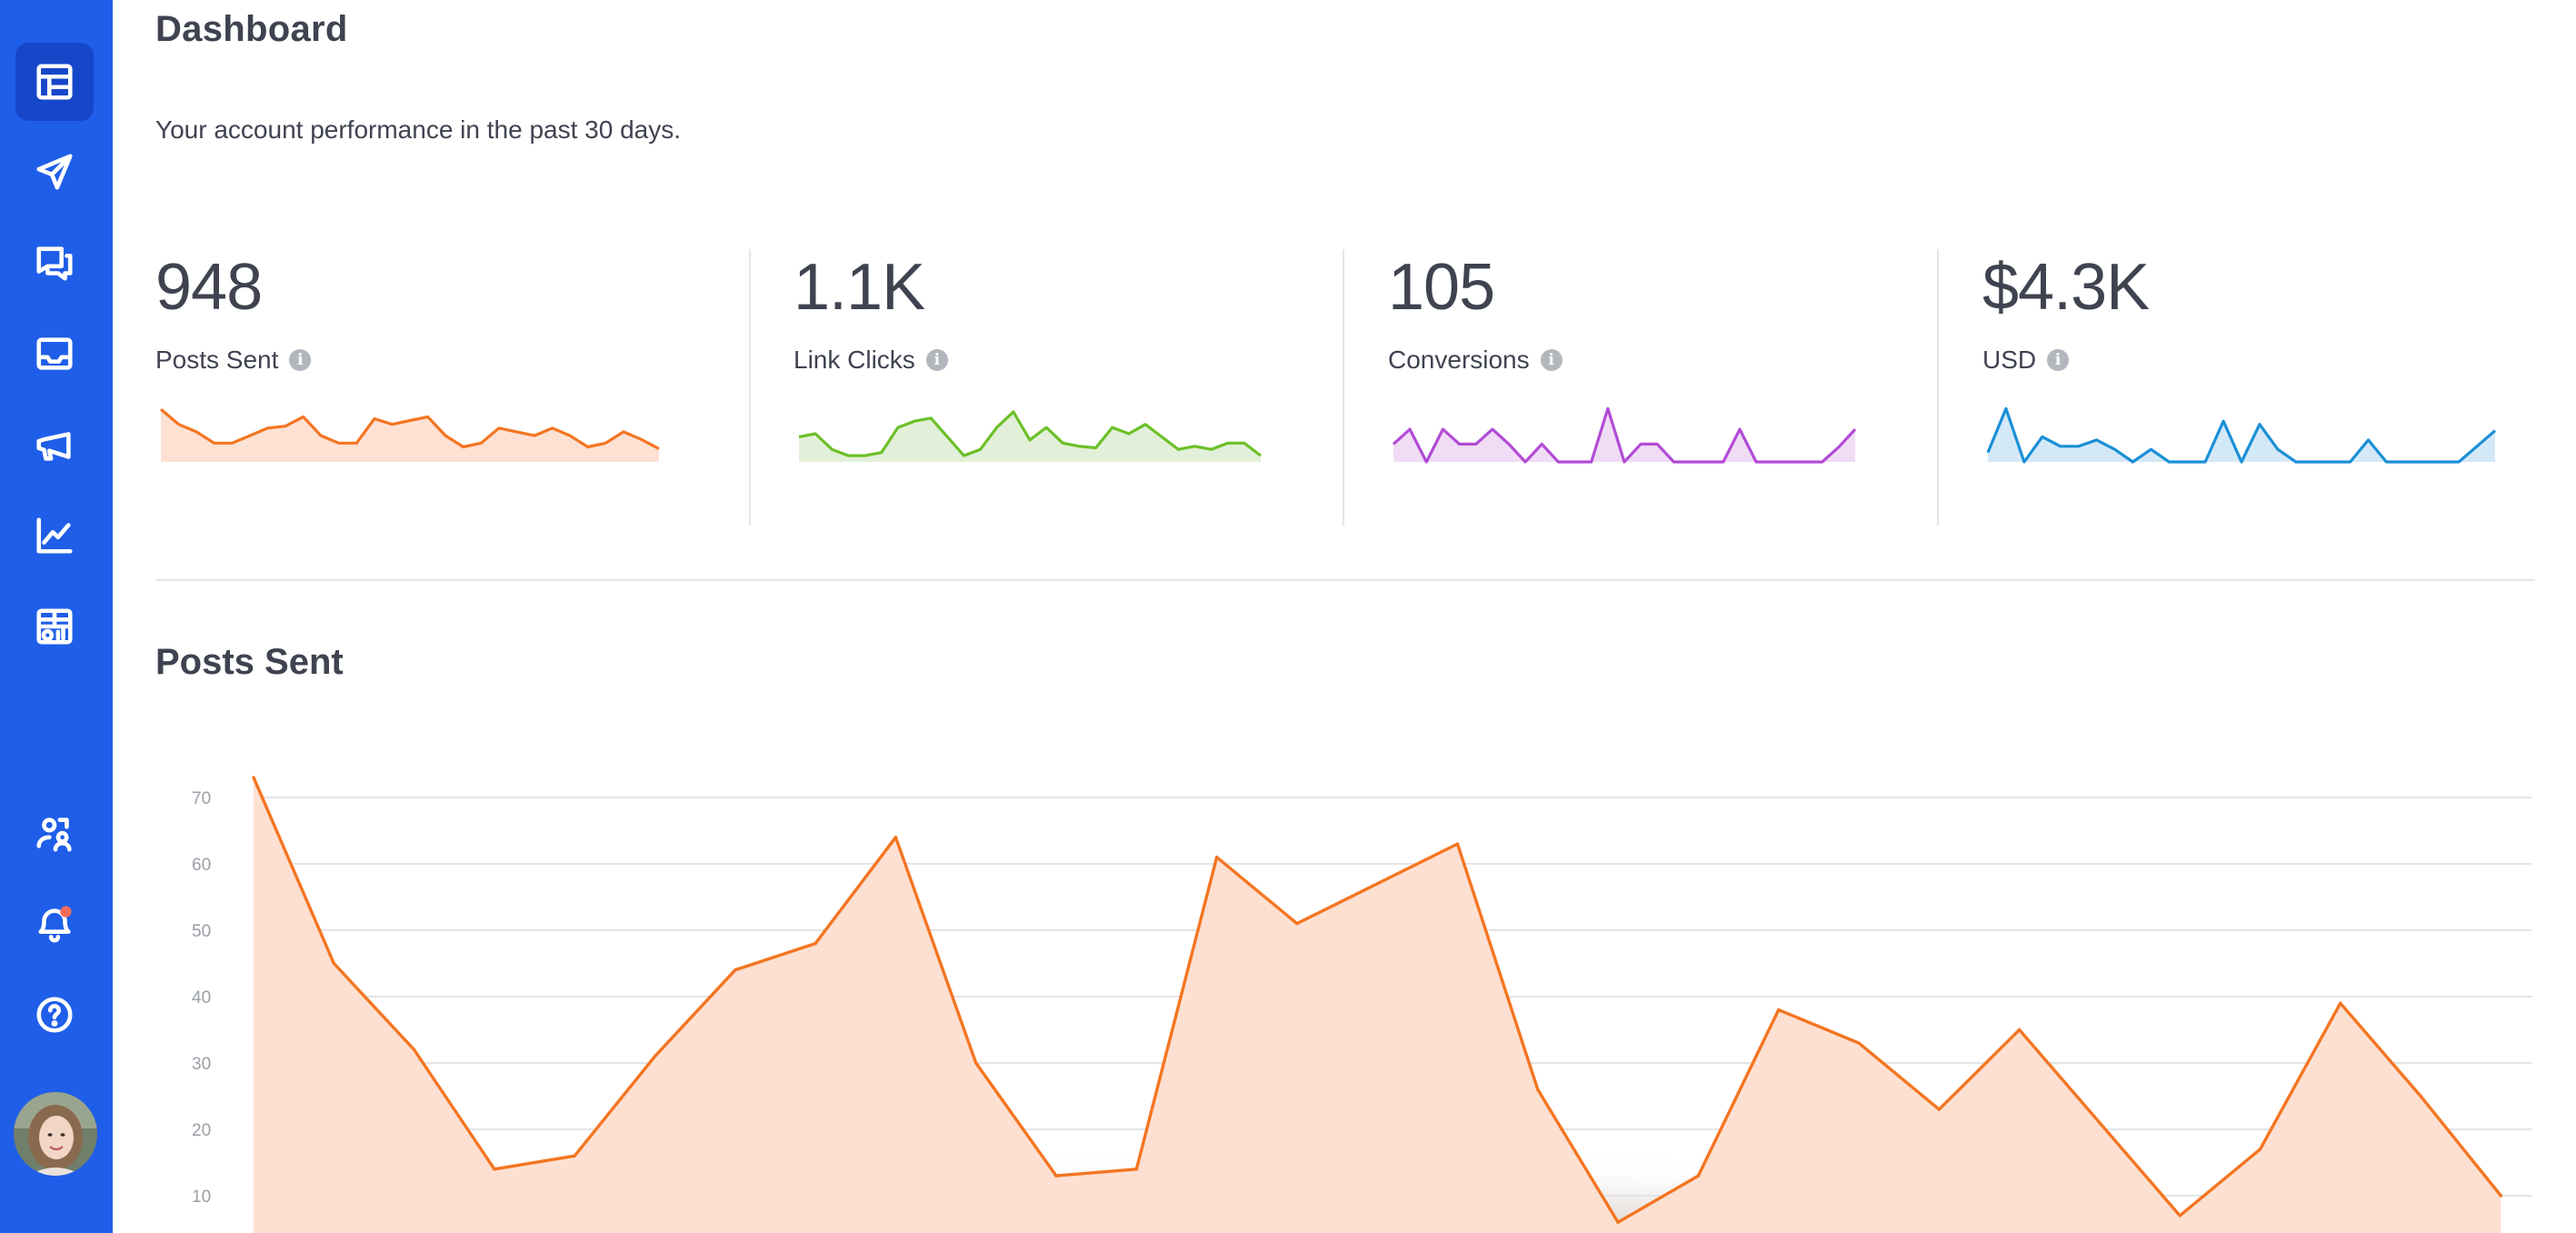 The height and width of the screenshot is (1233, 2576). I want to click on section-divider, so click(1345, 580).